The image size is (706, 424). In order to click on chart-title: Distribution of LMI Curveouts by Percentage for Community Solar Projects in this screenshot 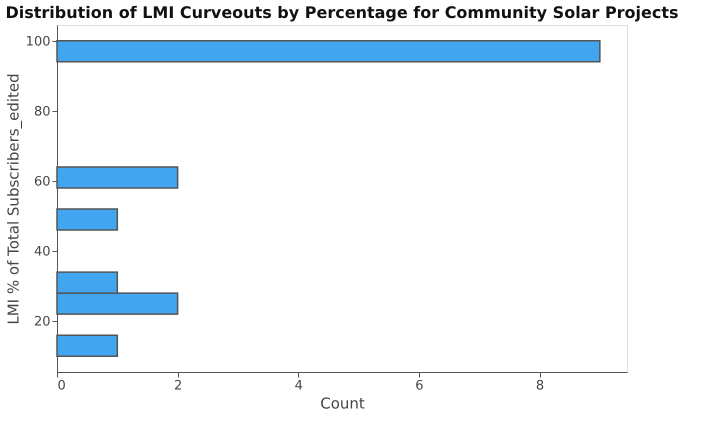, I will do `click(342, 12)`.